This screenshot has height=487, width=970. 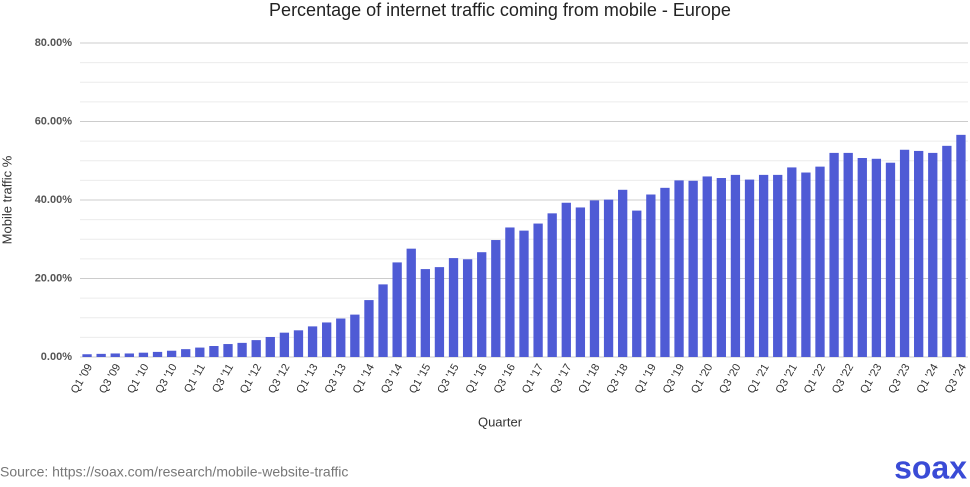 I want to click on x-tick-label: Q3 '18, so click(x=617, y=379).